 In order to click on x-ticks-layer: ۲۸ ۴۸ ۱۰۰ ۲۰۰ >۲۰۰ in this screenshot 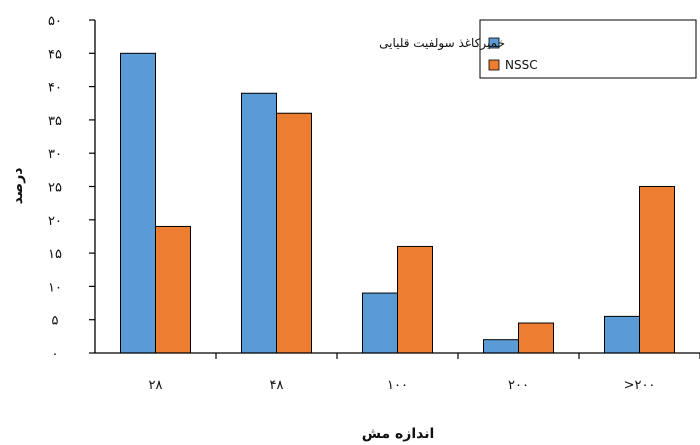, I will do `click(424, 373)`.